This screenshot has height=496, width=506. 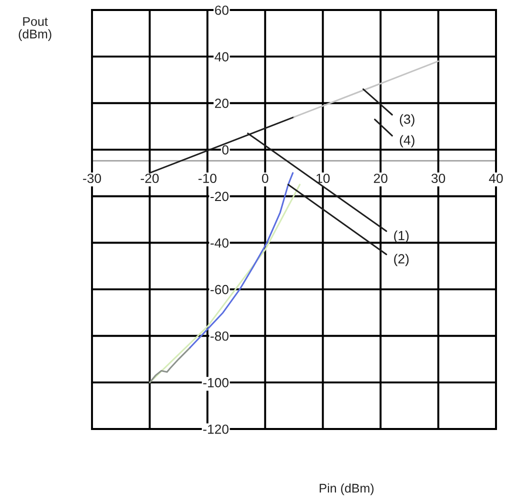 I want to click on y-tick-label: -40, so click(x=219, y=243).